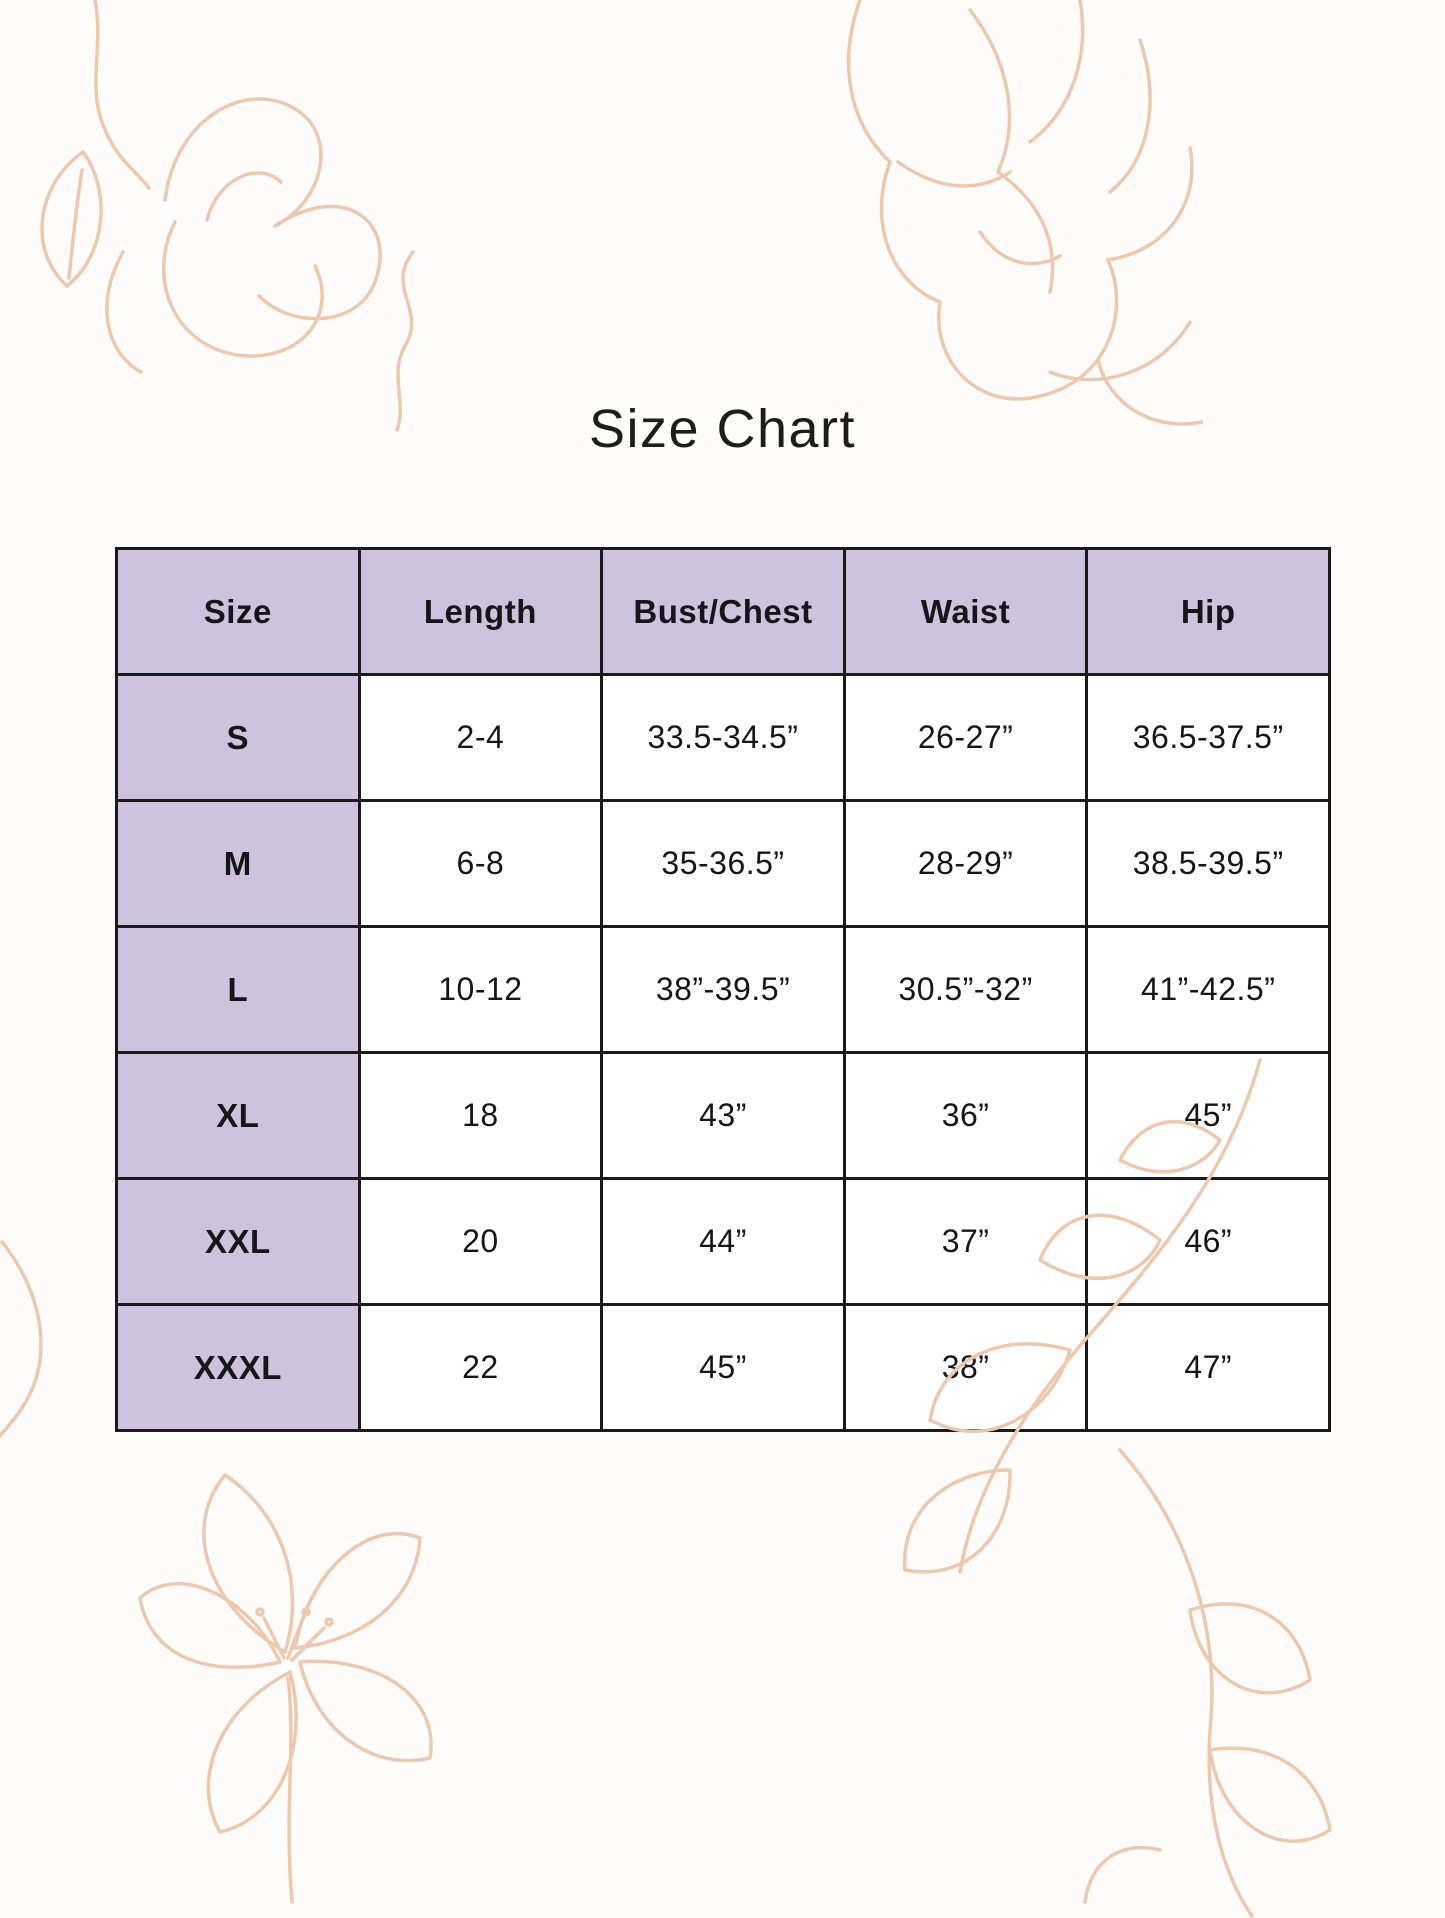 Image resolution: width=1445 pixels, height=1918 pixels. I want to click on cell-l-hip: 41”-42.5”, so click(1208, 989).